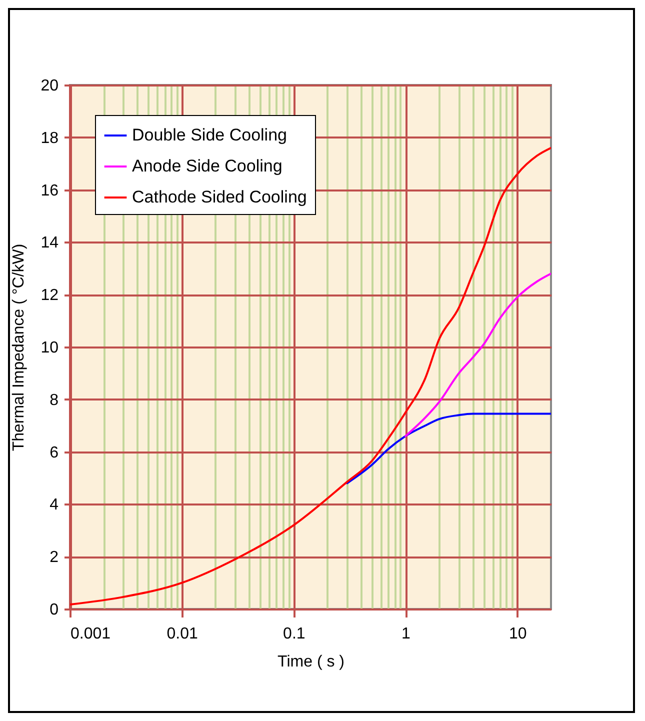  What do you see at coordinates (90, 634) in the screenshot?
I see `x-tick-label: 0.001` at bounding box center [90, 634].